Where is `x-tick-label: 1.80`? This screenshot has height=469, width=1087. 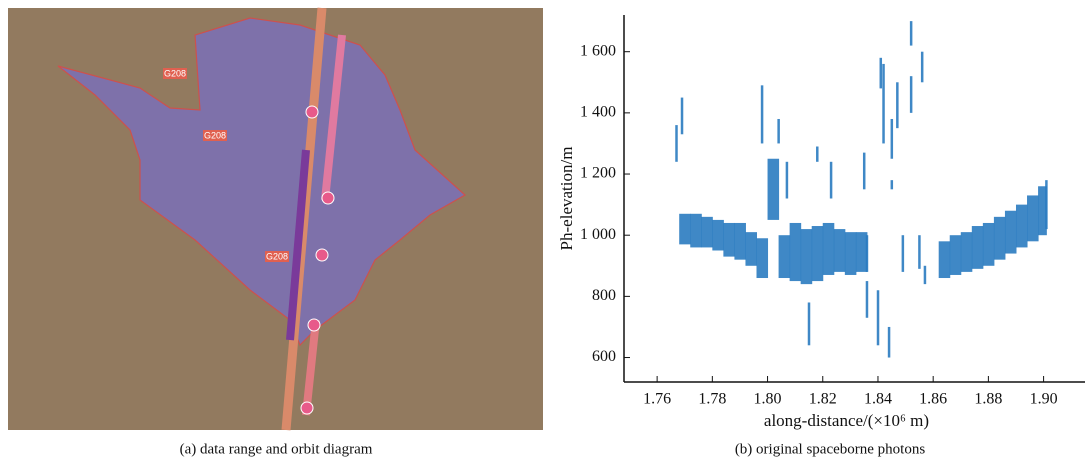 x-tick-label: 1.80 is located at coordinates (768, 399).